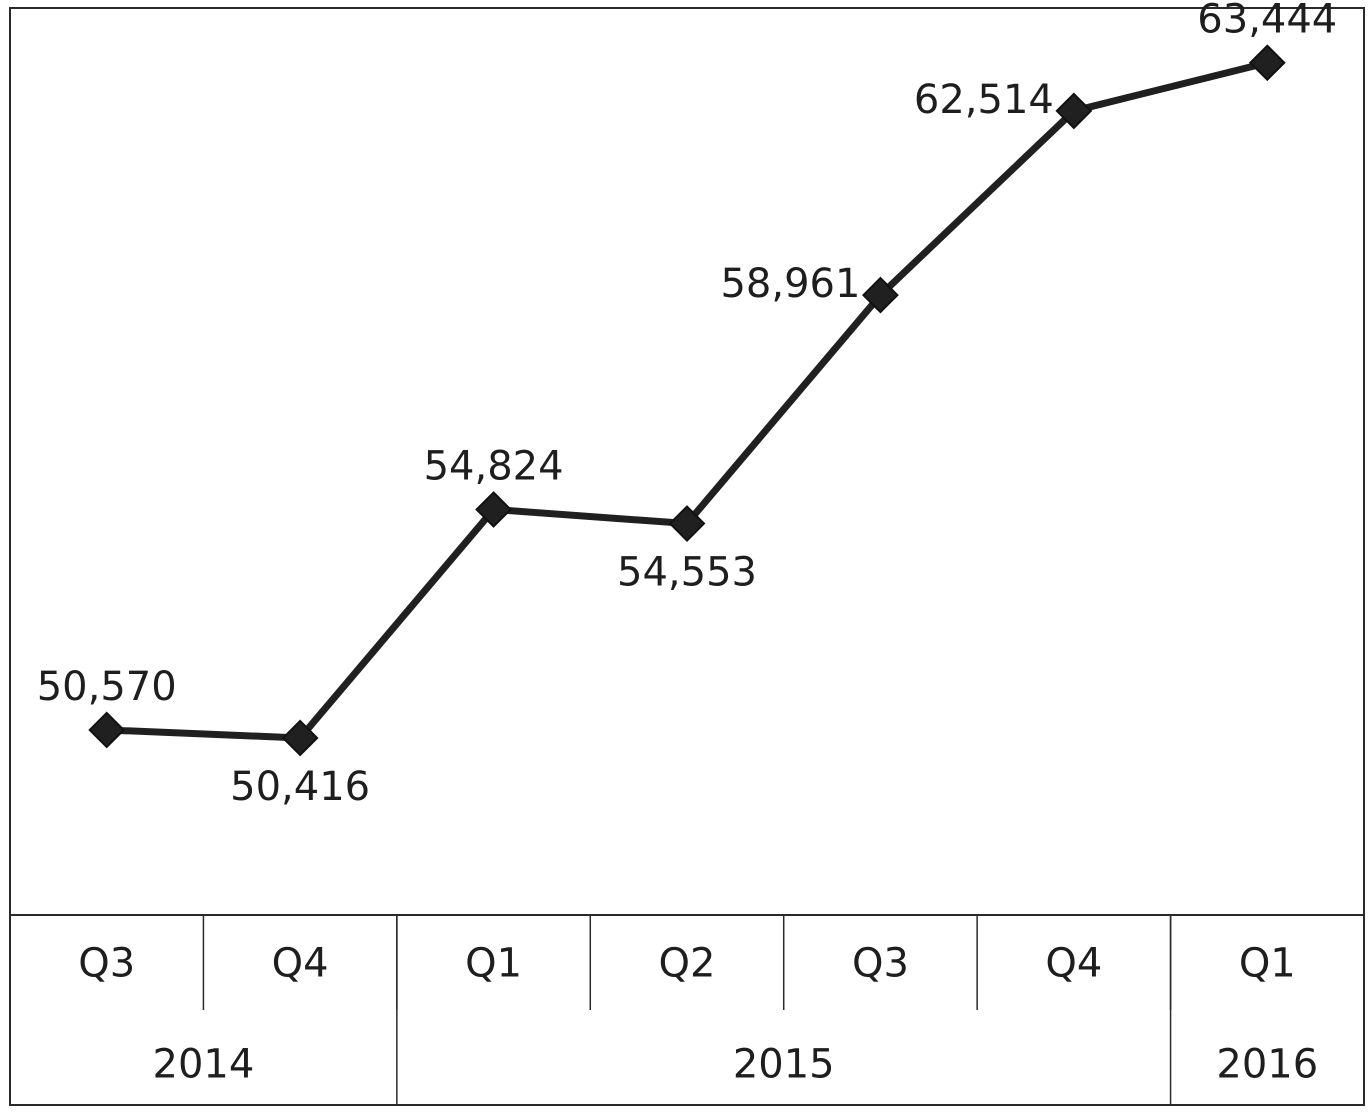  What do you see at coordinates (204, 1065) in the screenshot?
I see `x-group-label: 2014` at bounding box center [204, 1065].